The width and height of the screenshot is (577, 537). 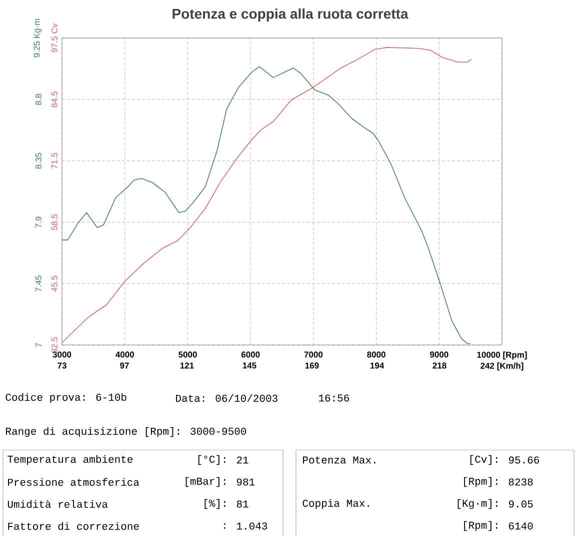 What do you see at coordinates (55, 284) in the screenshot?
I see `y2-tick-label: 45.5` at bounding box center [55, 284].